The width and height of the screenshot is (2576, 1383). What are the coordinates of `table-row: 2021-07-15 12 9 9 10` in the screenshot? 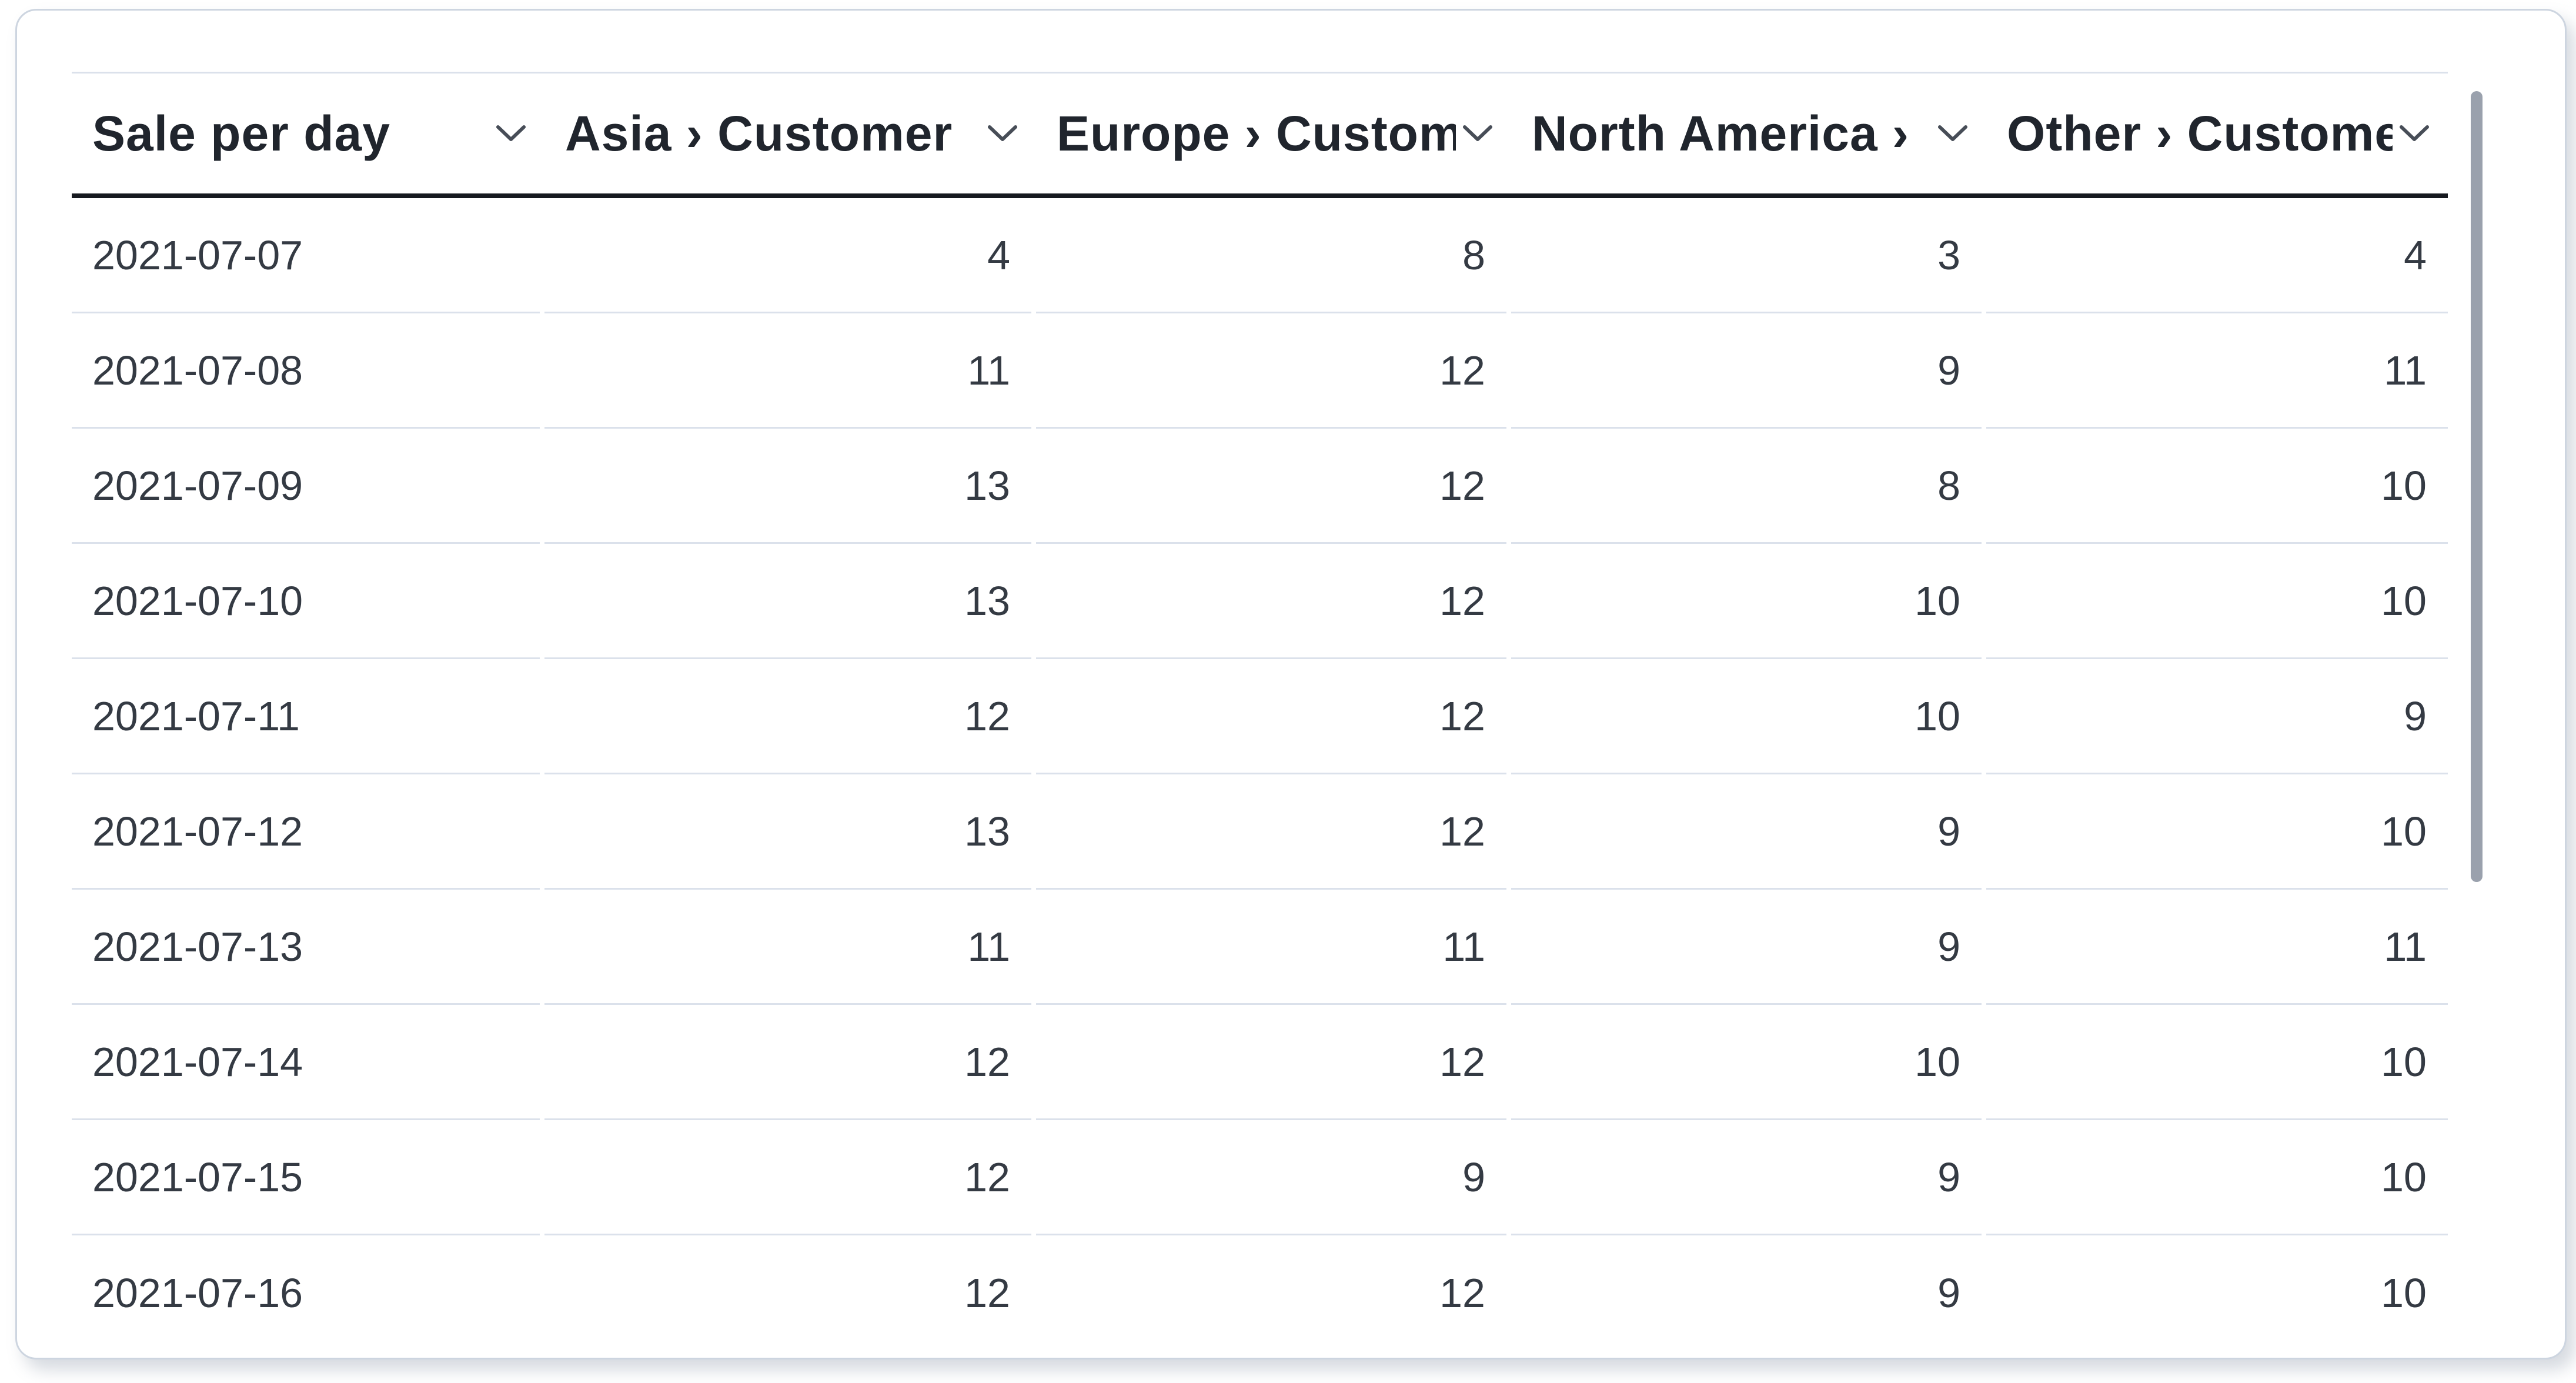 It's located at (1260, 1177).